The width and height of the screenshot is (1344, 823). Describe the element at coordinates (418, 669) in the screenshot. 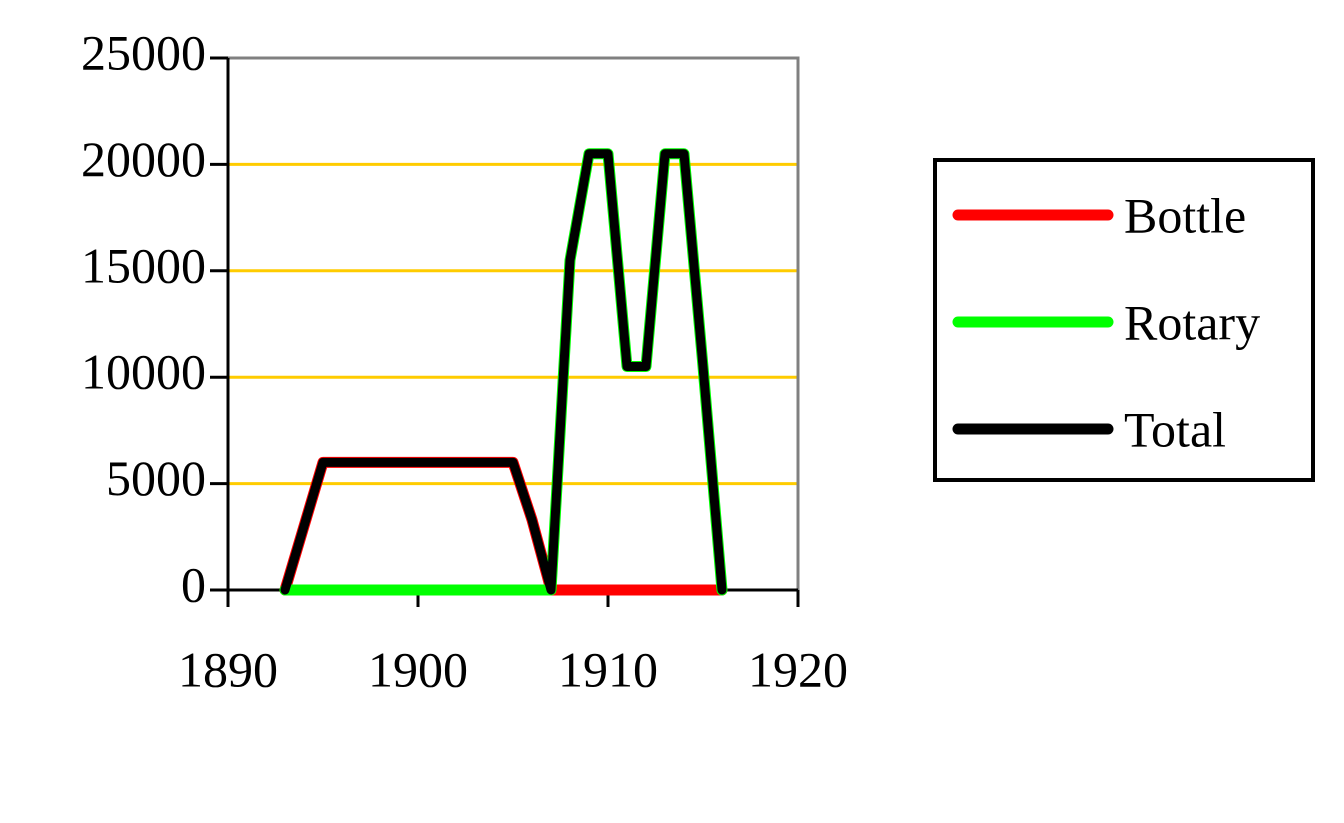

I see `x-tick-label: 1900` at that location.